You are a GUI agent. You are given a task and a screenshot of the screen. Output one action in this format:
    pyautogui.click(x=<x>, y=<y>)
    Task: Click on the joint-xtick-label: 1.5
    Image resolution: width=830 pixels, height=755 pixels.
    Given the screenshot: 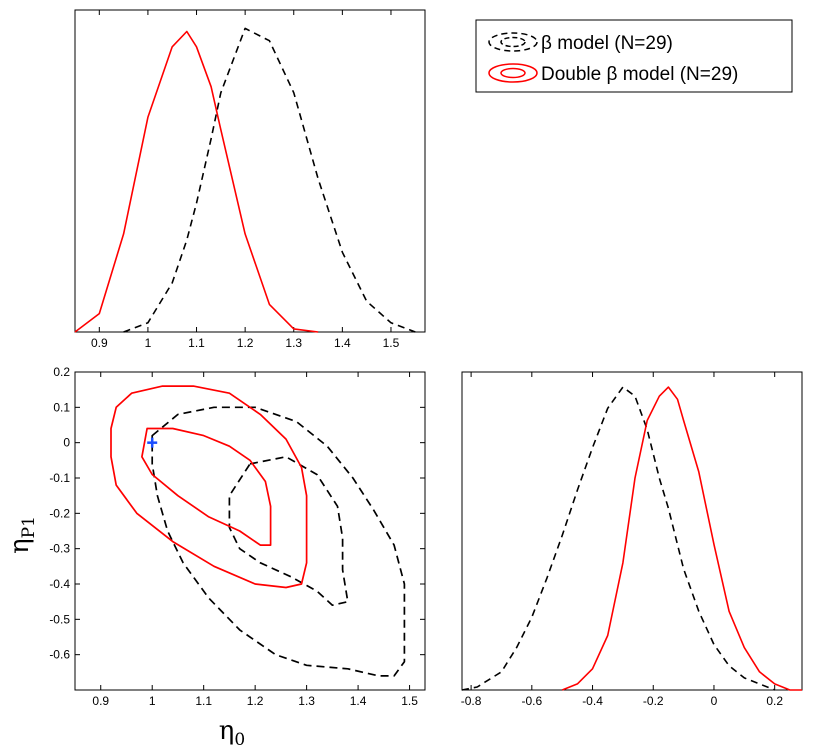 What is the action you would take?
    pyautogui.click(x=409, y=701)
    